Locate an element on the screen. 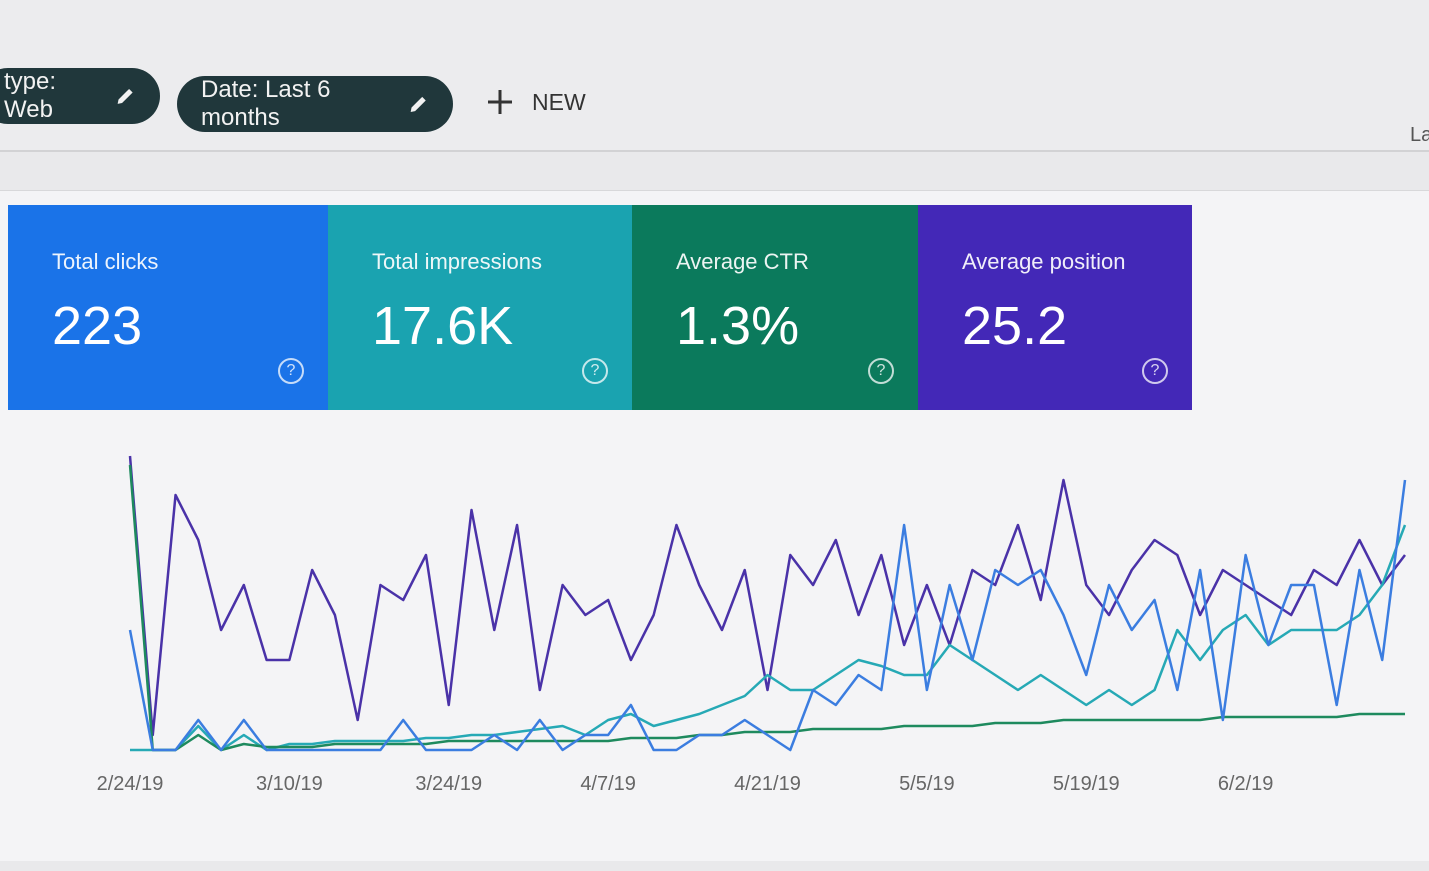  x-tick-label: 3/24/19 is located at coordinates (448, 784).